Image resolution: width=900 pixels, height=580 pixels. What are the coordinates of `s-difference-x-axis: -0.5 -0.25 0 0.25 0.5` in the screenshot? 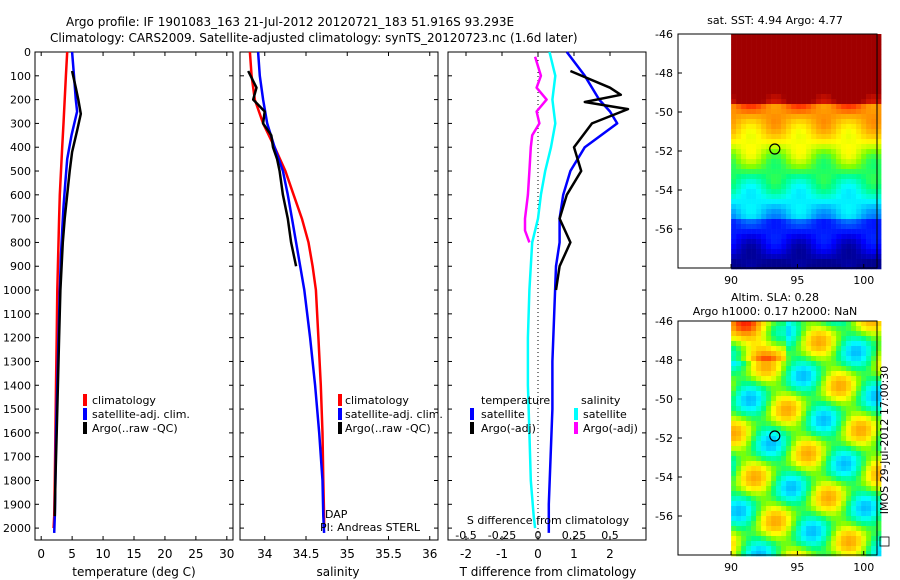 It's located at (536, 535).